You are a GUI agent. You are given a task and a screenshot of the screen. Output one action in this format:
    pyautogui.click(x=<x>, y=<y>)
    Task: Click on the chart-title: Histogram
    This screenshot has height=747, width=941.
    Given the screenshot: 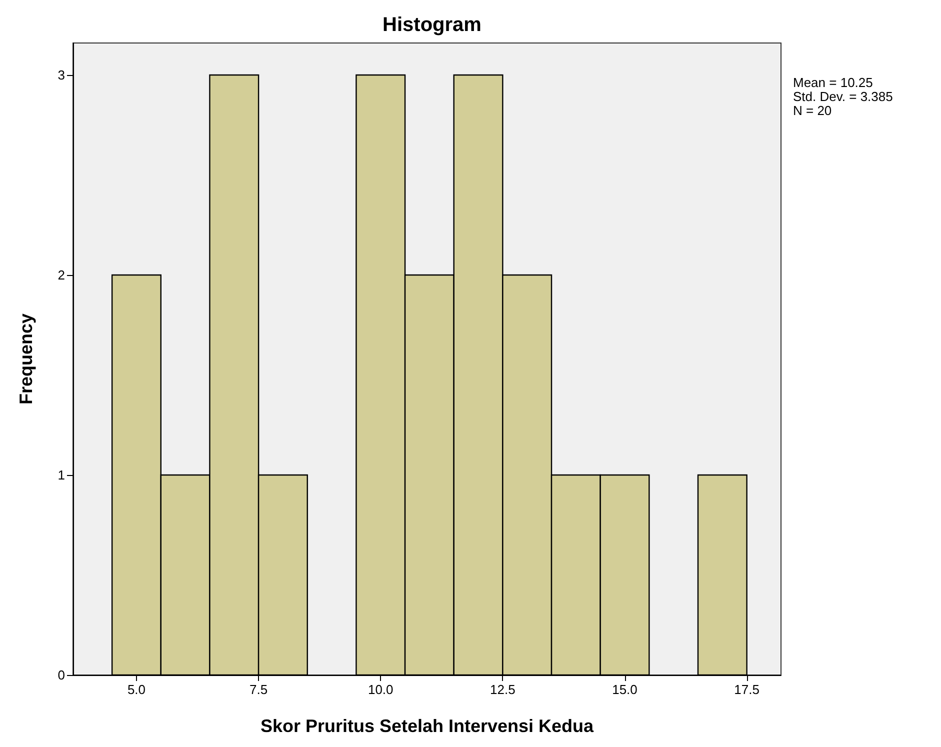 What is the action you would take?
    pyautogui.click(x=432, y=25)
    